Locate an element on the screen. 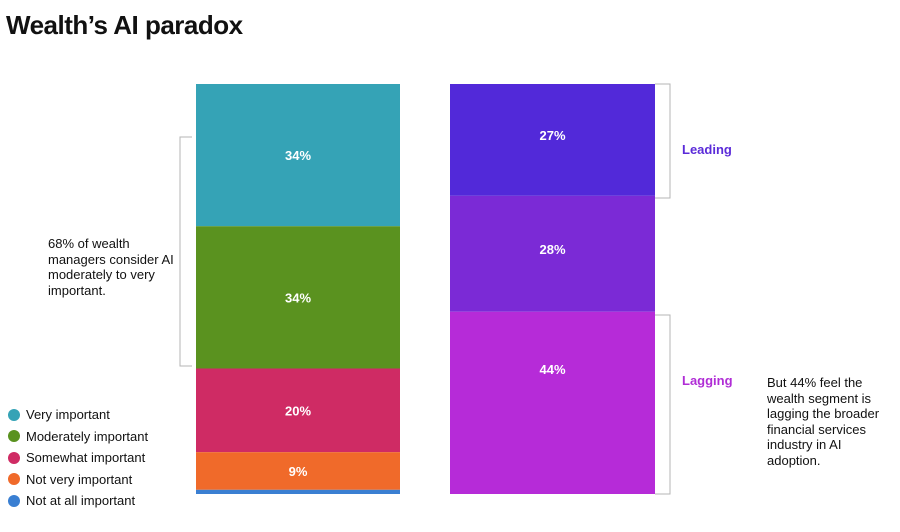  left-bar-value-label-2: 20% is located at coordinates (298, 410).